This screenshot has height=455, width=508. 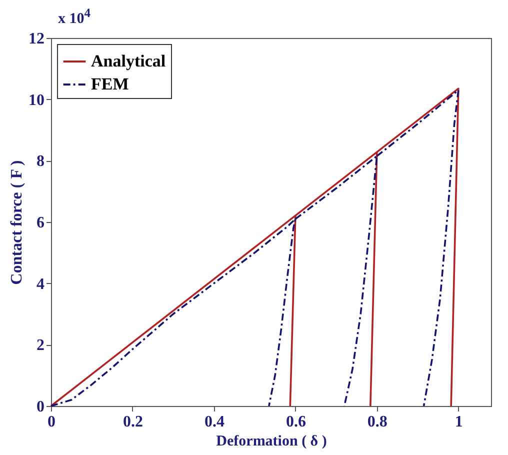 I want to click on y-tick-label: 4, so click(x=40, y=284).